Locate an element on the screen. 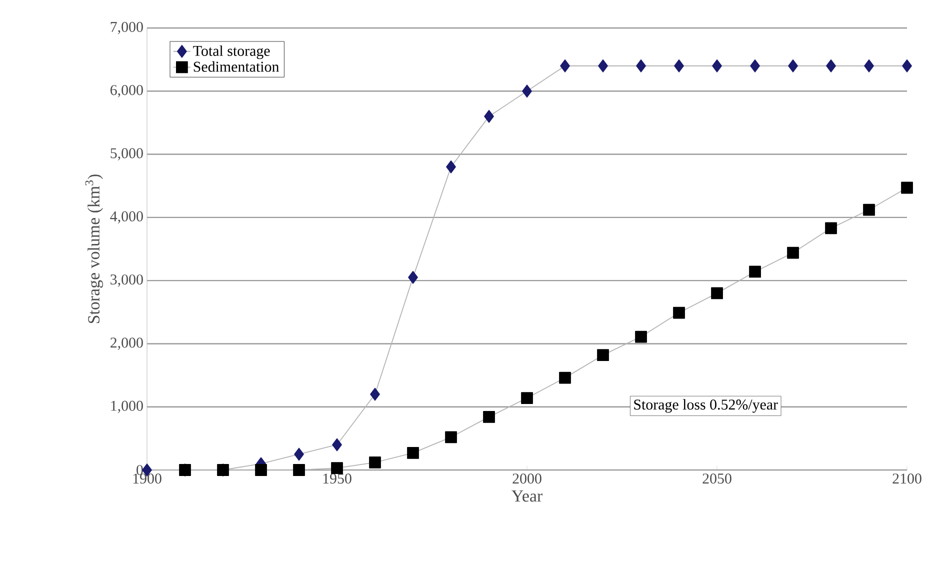 This screenshot has height=563, width=939. annotation: Storage loss 0.52%/year is located at coordinates (706, 406).